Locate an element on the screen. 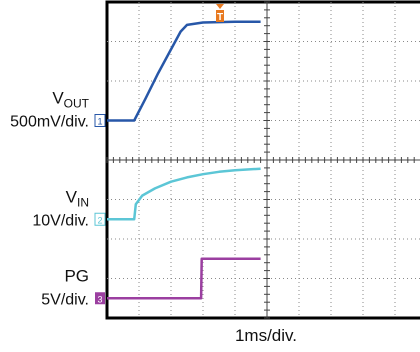 Image resolution: width=420 pixels, height=352 pixels. pg-channel-number: 3 is located at coordinates (99, 299).